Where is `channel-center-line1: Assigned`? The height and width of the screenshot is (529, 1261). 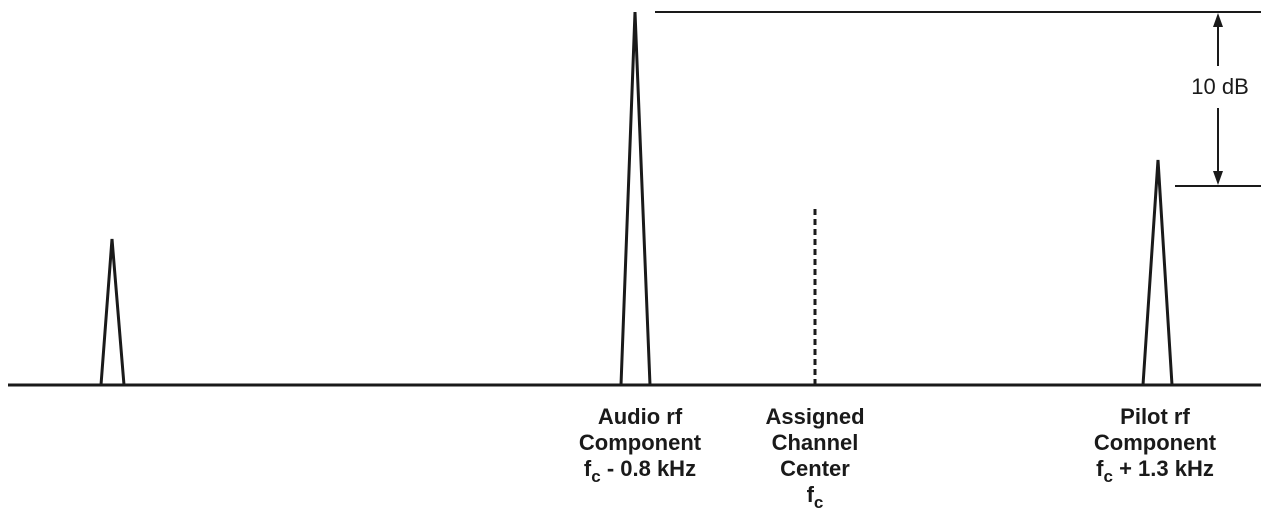 channel-center-line1: Assigned is located at coordinates (815, 416).